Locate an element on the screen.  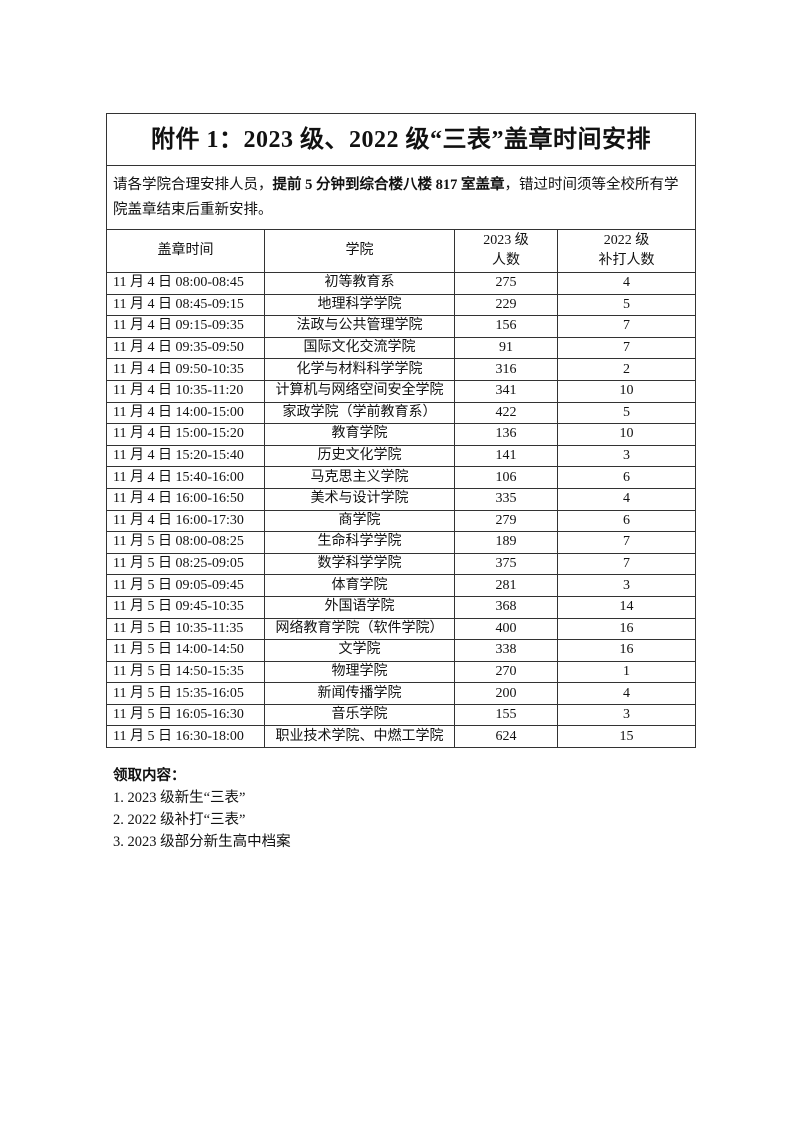
document-title: 附件 1：2023 级、2022 级“三表”盖章时间安排 is located at coordinates (401, 139).